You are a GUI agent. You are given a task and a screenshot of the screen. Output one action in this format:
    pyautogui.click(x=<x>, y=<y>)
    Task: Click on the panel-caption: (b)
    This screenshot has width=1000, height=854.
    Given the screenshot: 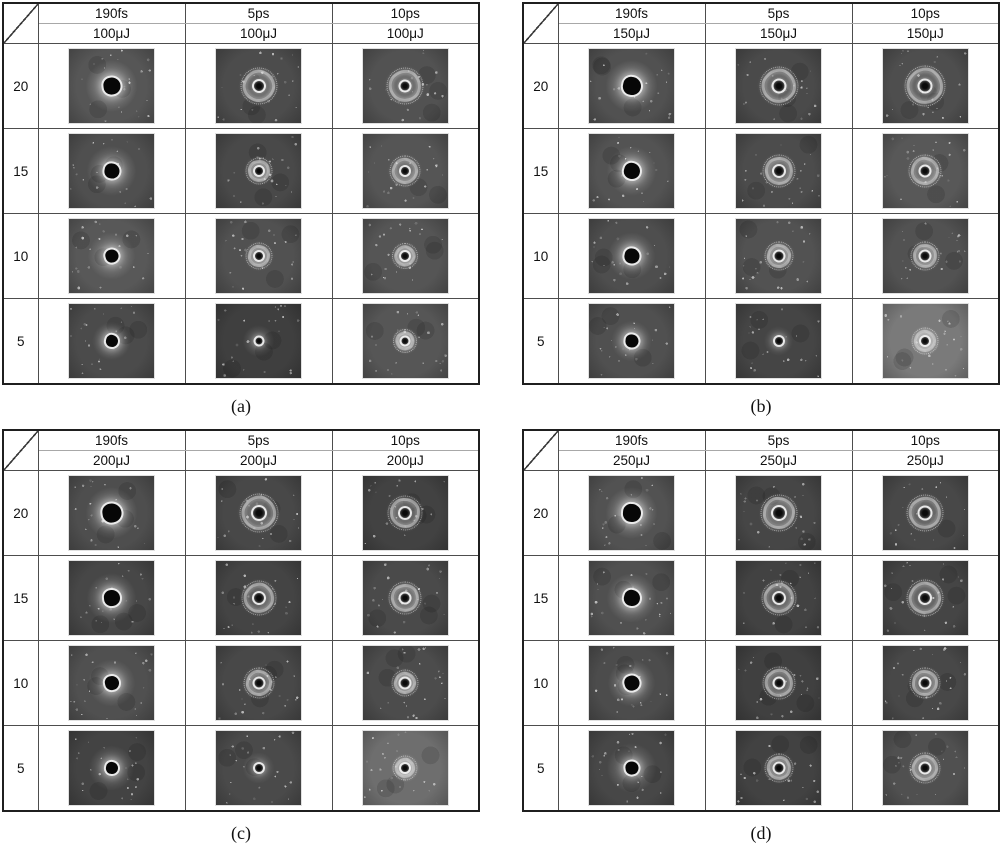 What is the action you would take?
    pyautogui.click(x=761, y=406)
    